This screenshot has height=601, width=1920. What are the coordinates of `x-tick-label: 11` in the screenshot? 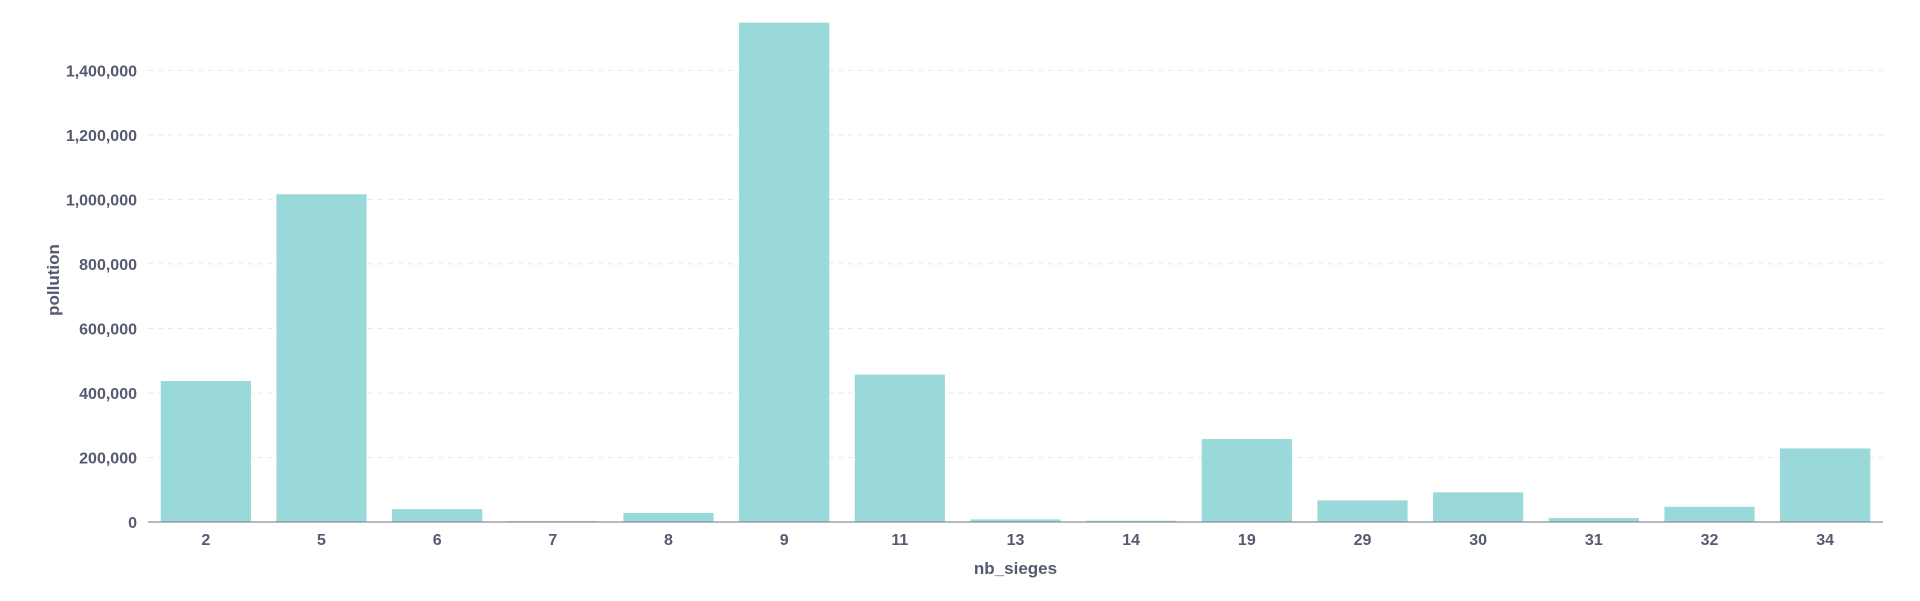 It's located at (899, 540).